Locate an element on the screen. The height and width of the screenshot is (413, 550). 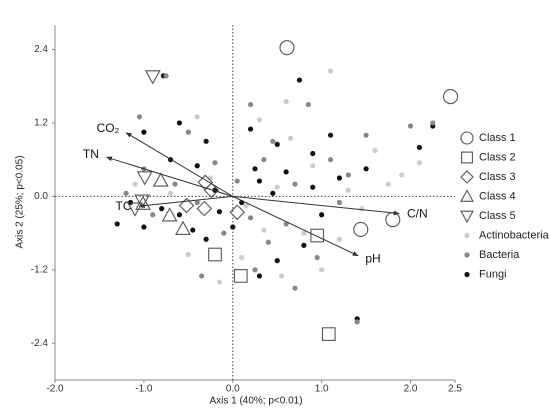
y-axis-title: Axis 2 (25%; p<0.05) is located at coordinates (20, 201).